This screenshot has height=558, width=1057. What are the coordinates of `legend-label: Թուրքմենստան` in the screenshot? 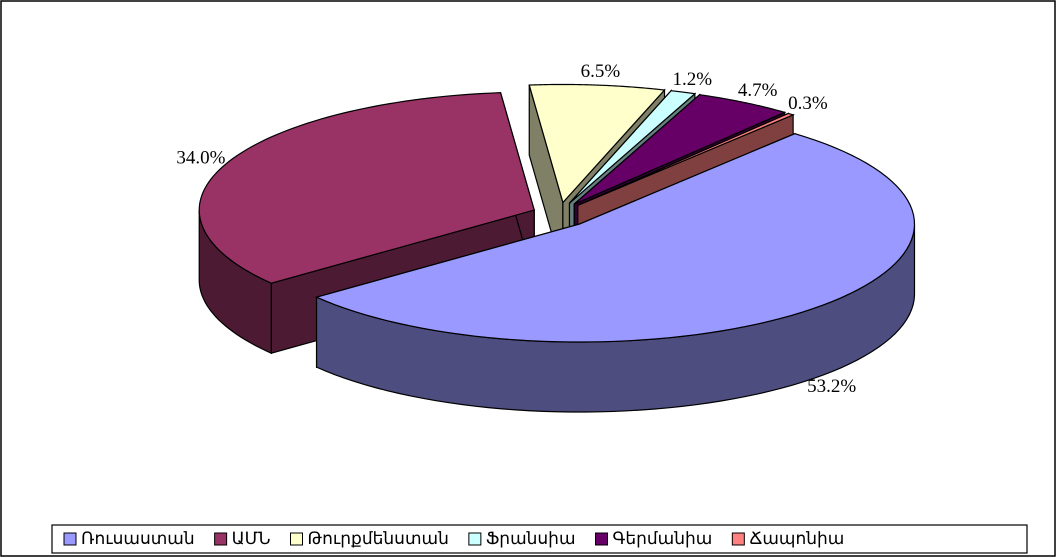 It's located at (378, 538).